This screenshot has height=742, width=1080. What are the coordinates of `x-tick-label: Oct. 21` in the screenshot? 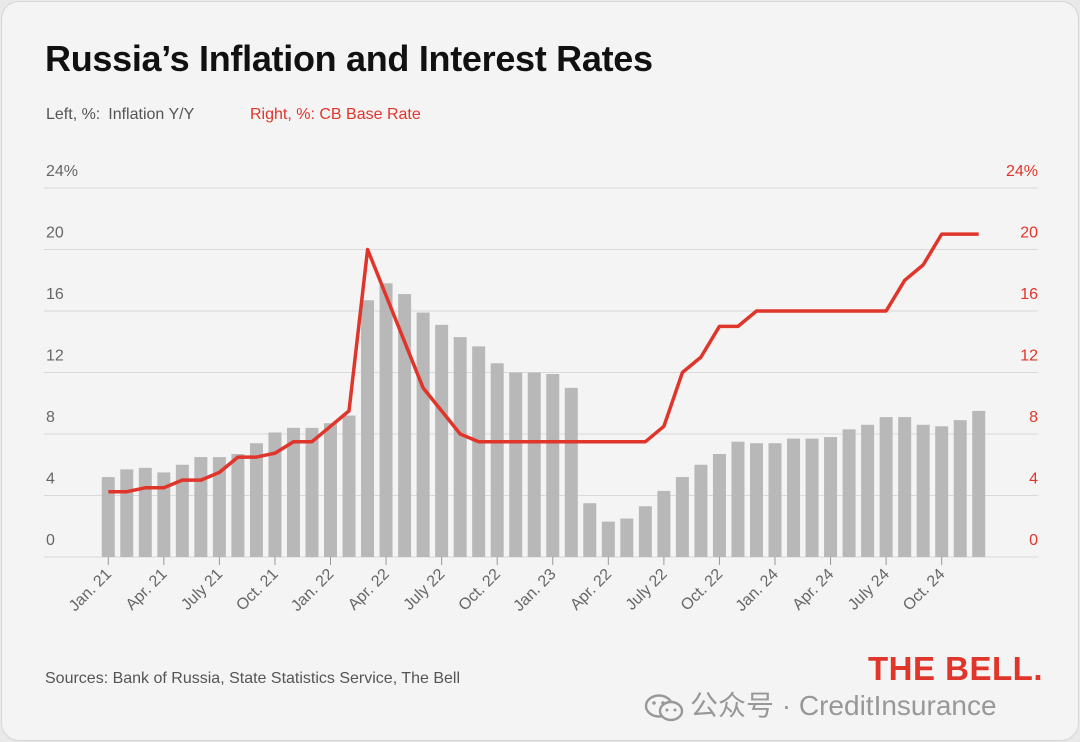 It's located at (257, 590).